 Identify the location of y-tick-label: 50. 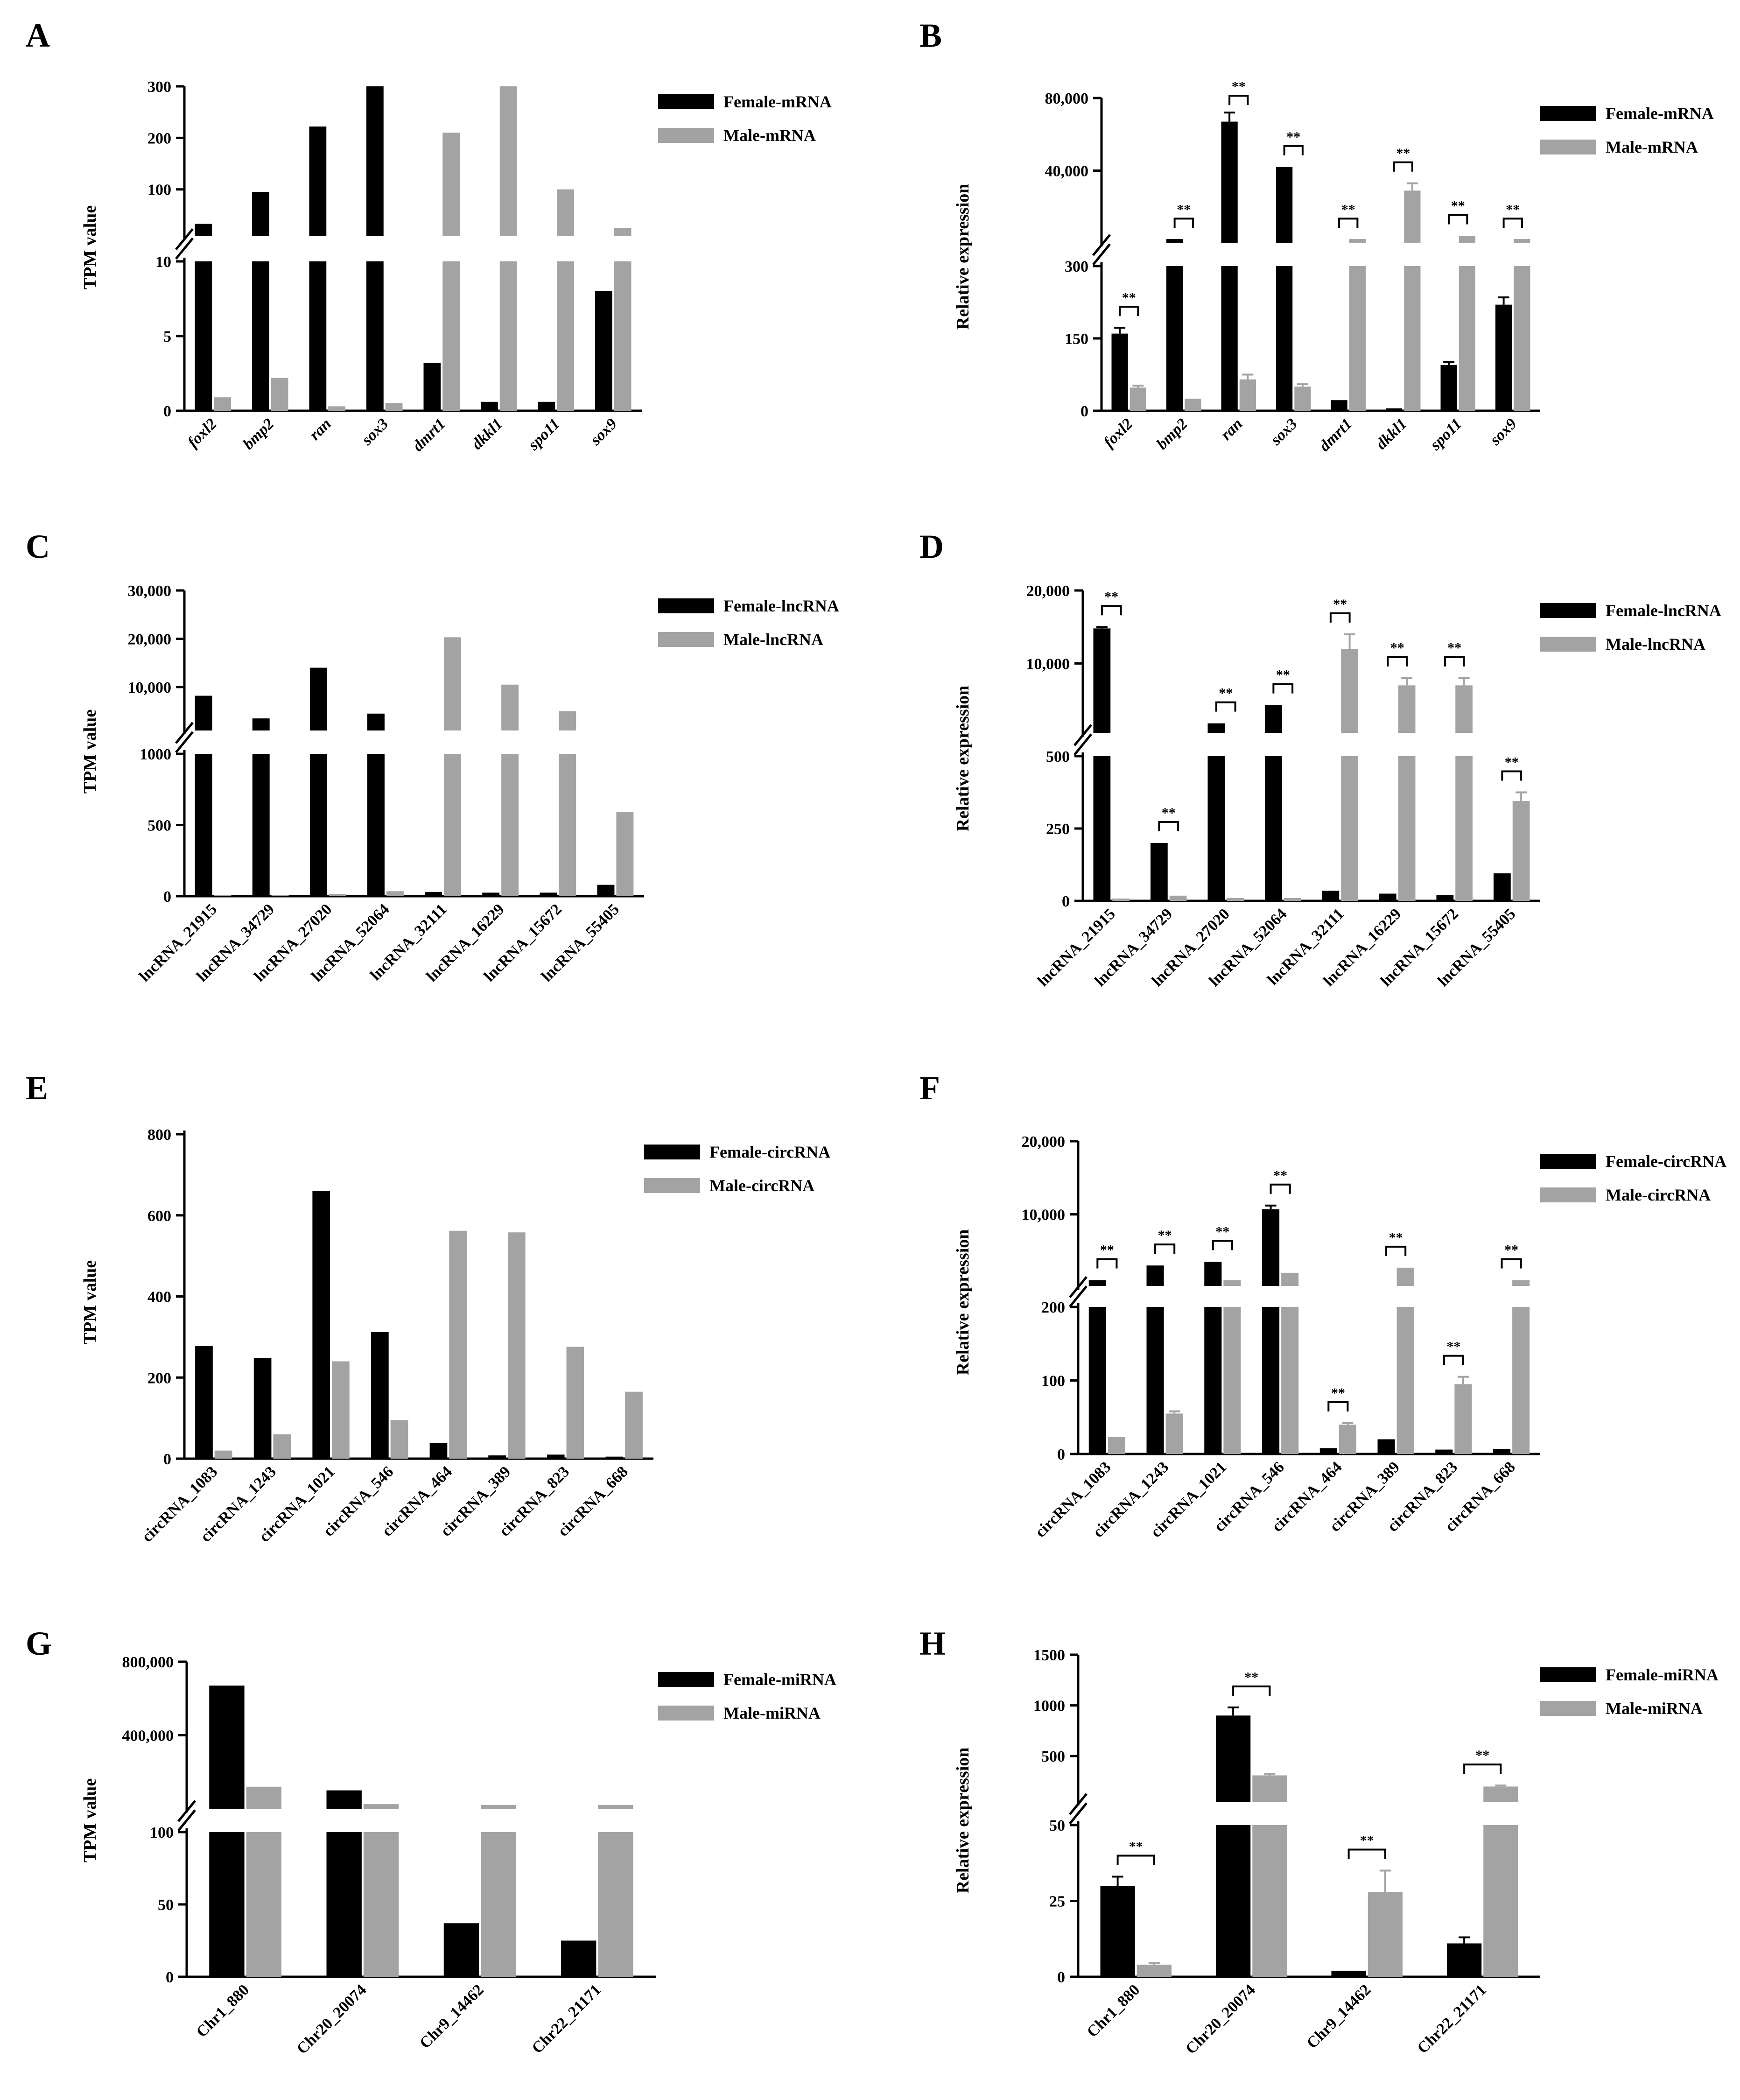
(166, 1905).